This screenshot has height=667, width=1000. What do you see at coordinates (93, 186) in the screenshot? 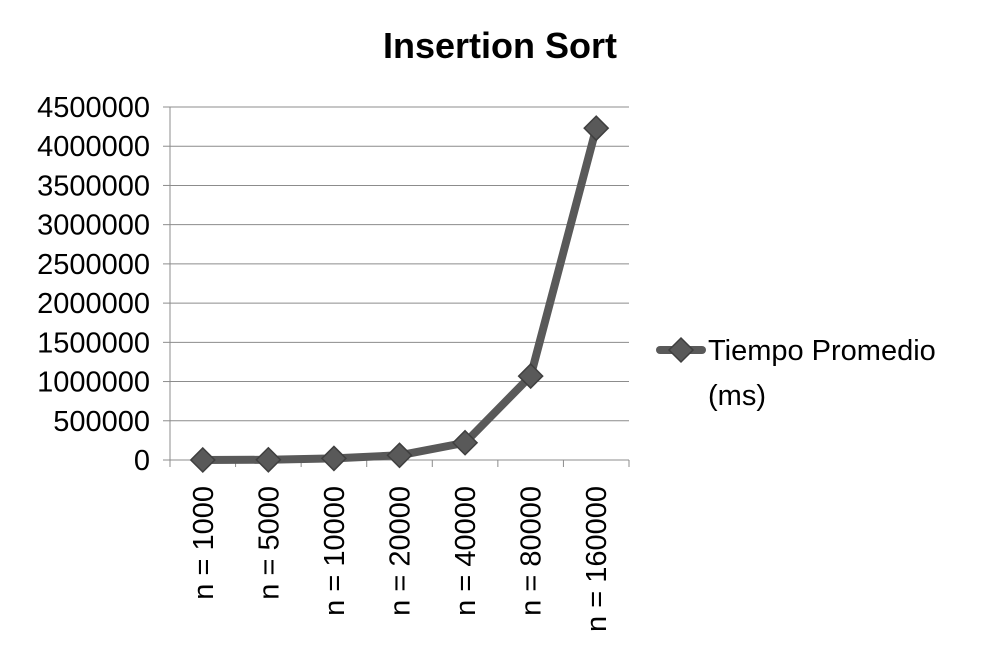
I see `y-tick-label: 3500000` at bounding box center [93, 186].